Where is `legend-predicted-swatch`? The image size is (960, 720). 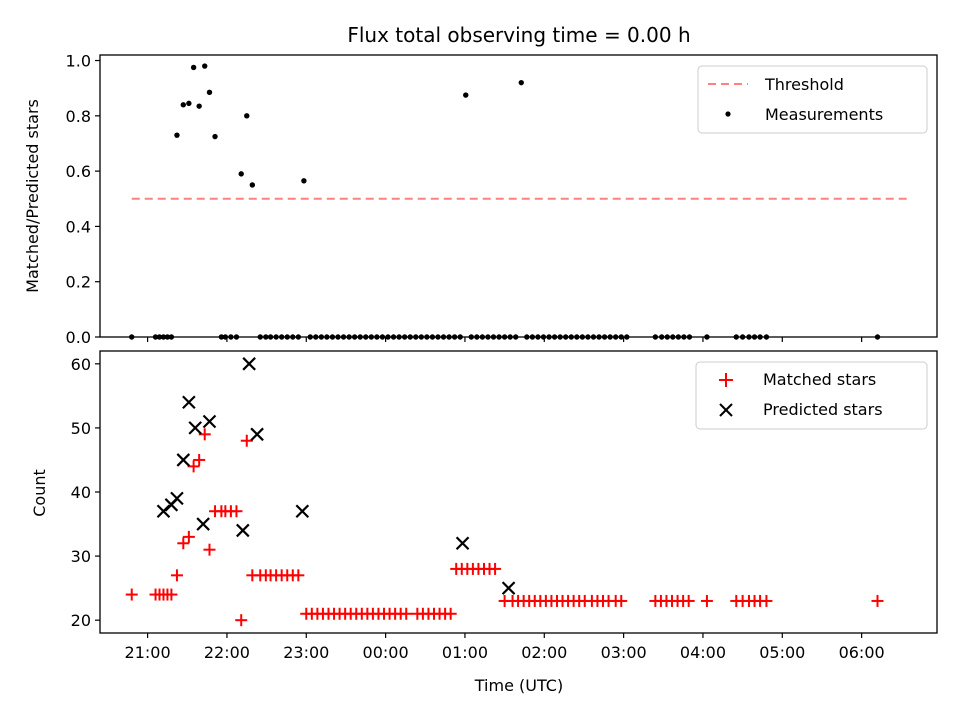 legend-predicted-swatch is located at coordinates (726, 410).